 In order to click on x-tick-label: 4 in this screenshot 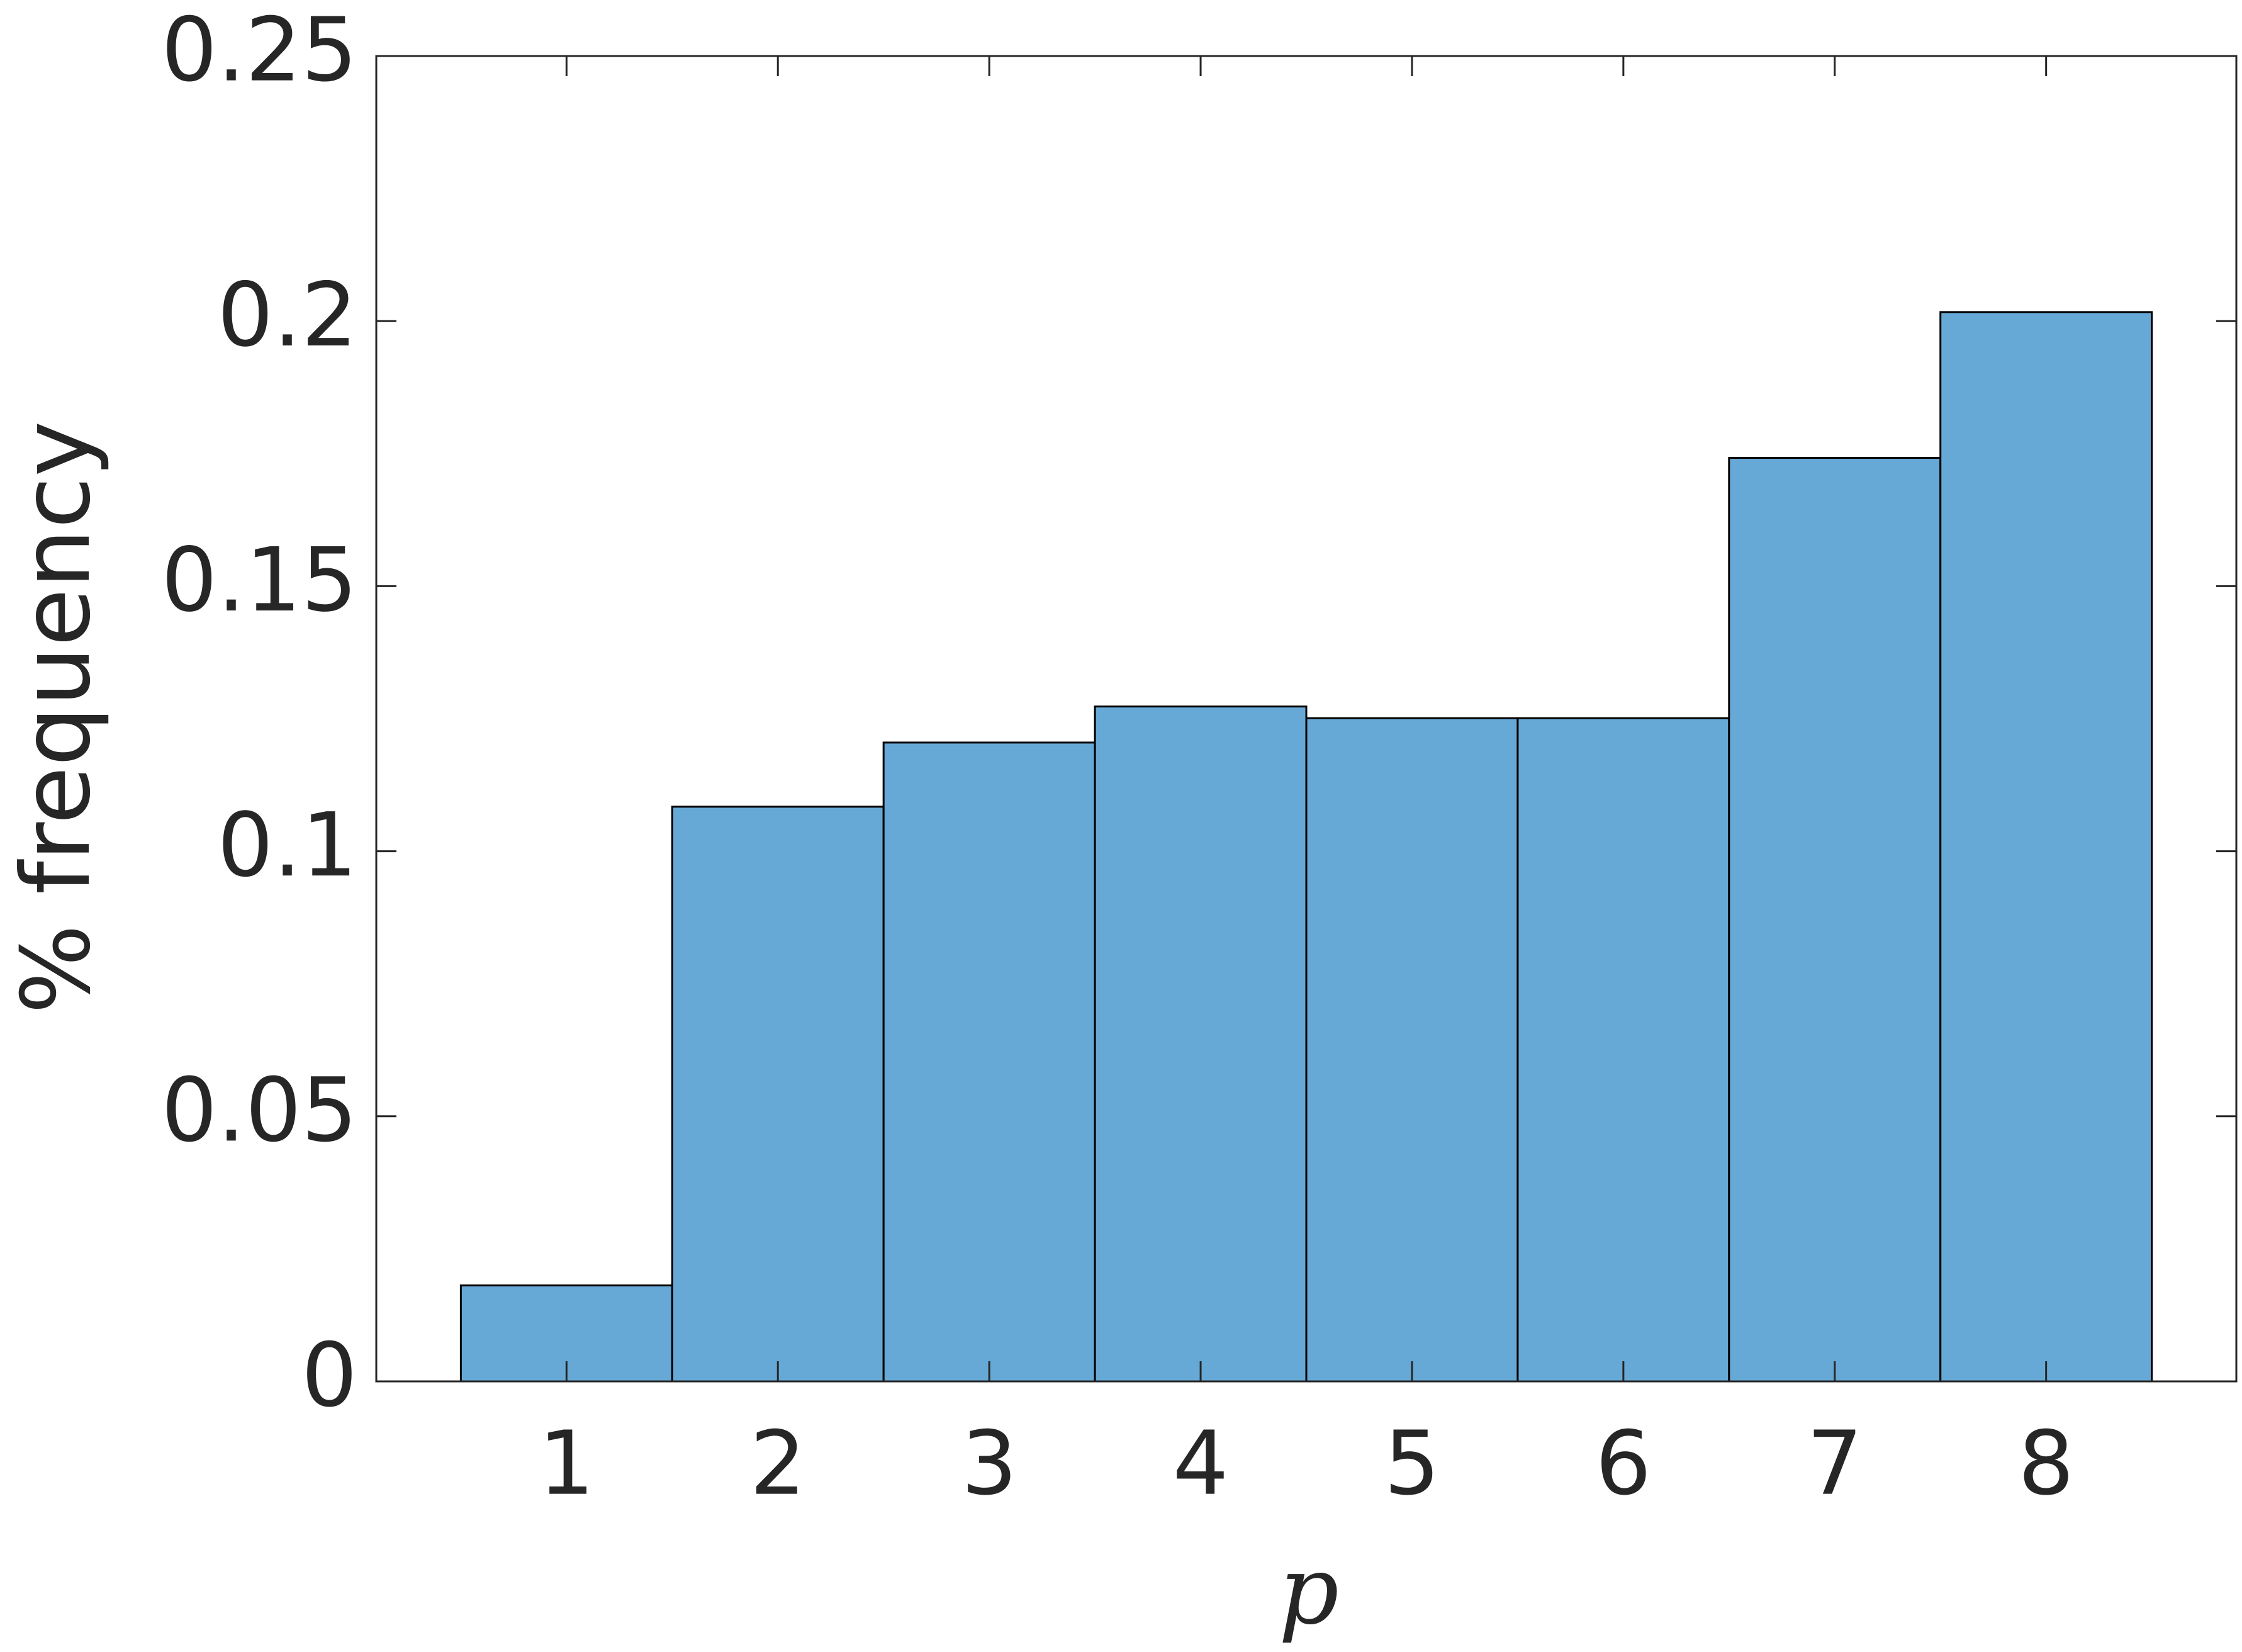, I will do `click(1201, 1464)`.